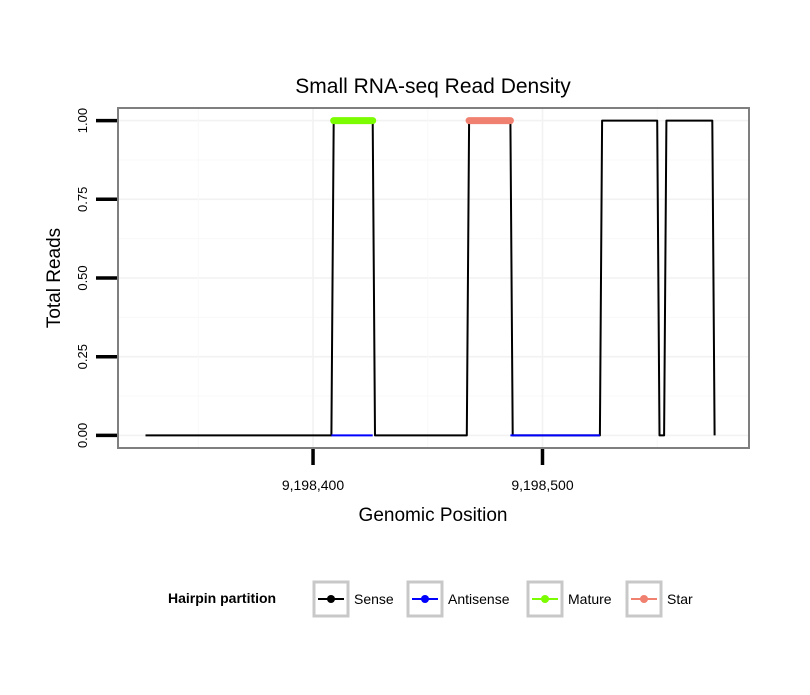 The height and width of the screenshot is (695, 810). What do you see at coordinates (542, 485) in the screenshot?
I see `x-tick-label: 9,198,500` at bounding box center [542, 485].